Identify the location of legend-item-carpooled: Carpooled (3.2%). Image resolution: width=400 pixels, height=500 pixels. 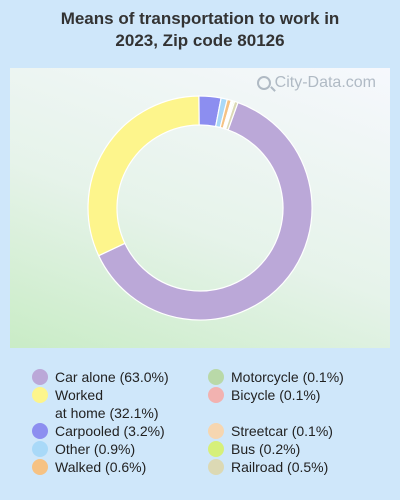
(98, 431).